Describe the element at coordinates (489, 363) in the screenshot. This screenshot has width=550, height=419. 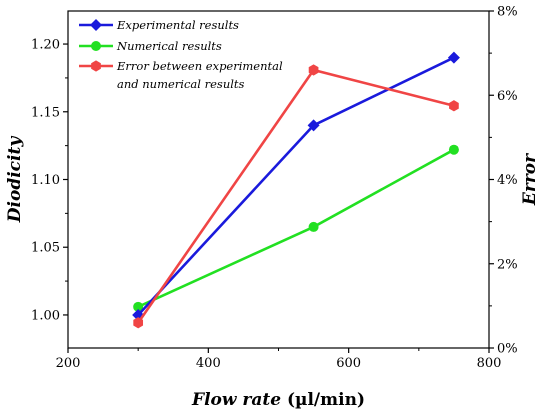
I see `x-tick-label: 800` at that location.